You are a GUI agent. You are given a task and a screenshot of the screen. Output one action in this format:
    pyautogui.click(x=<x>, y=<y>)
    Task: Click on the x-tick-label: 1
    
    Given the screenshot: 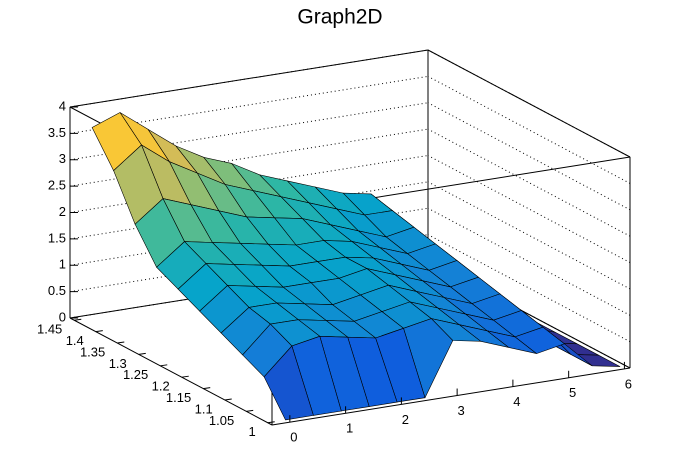 What is the action you would take?
    pyautogui.click(x=349, y=428)
    